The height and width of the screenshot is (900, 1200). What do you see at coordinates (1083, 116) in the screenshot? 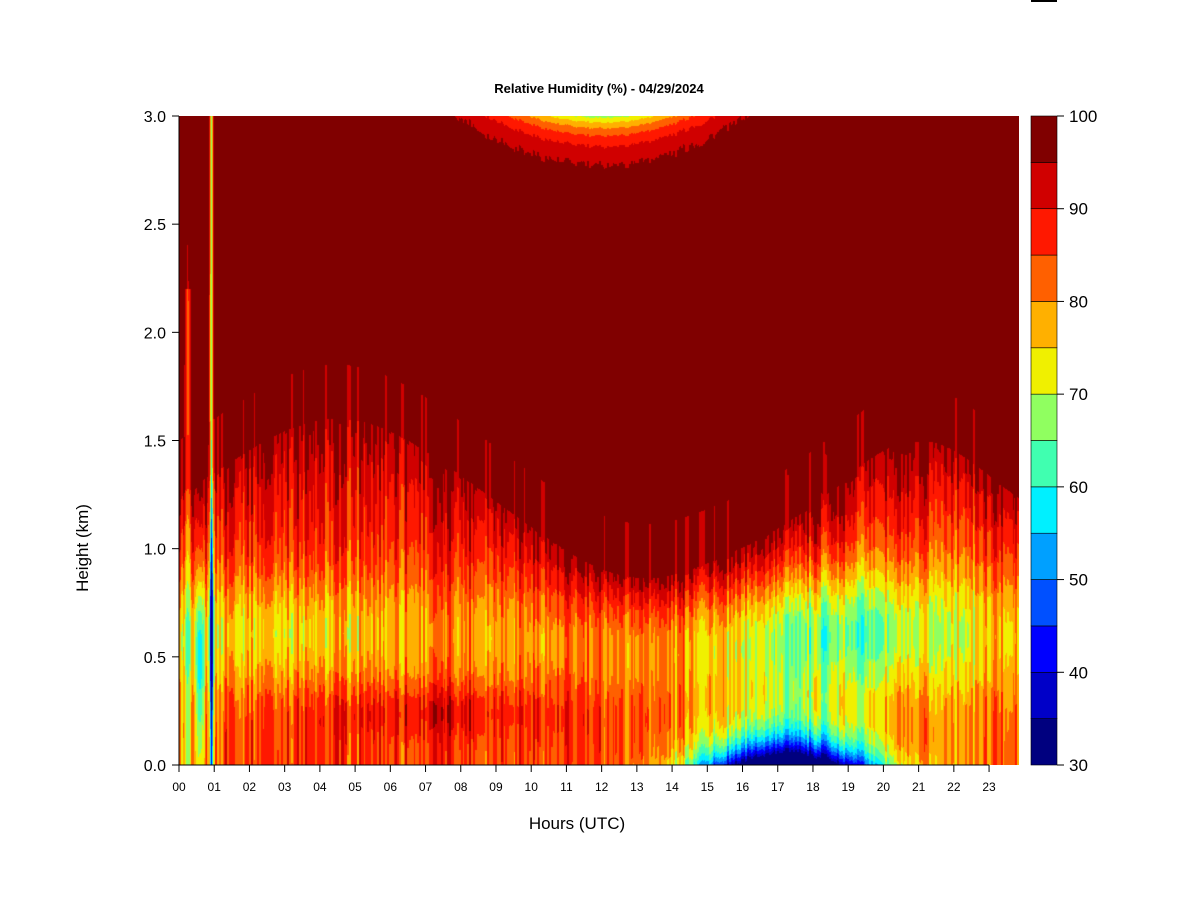
I see `colorbar-tick-label: 100` at bounding box center [1083, 116].